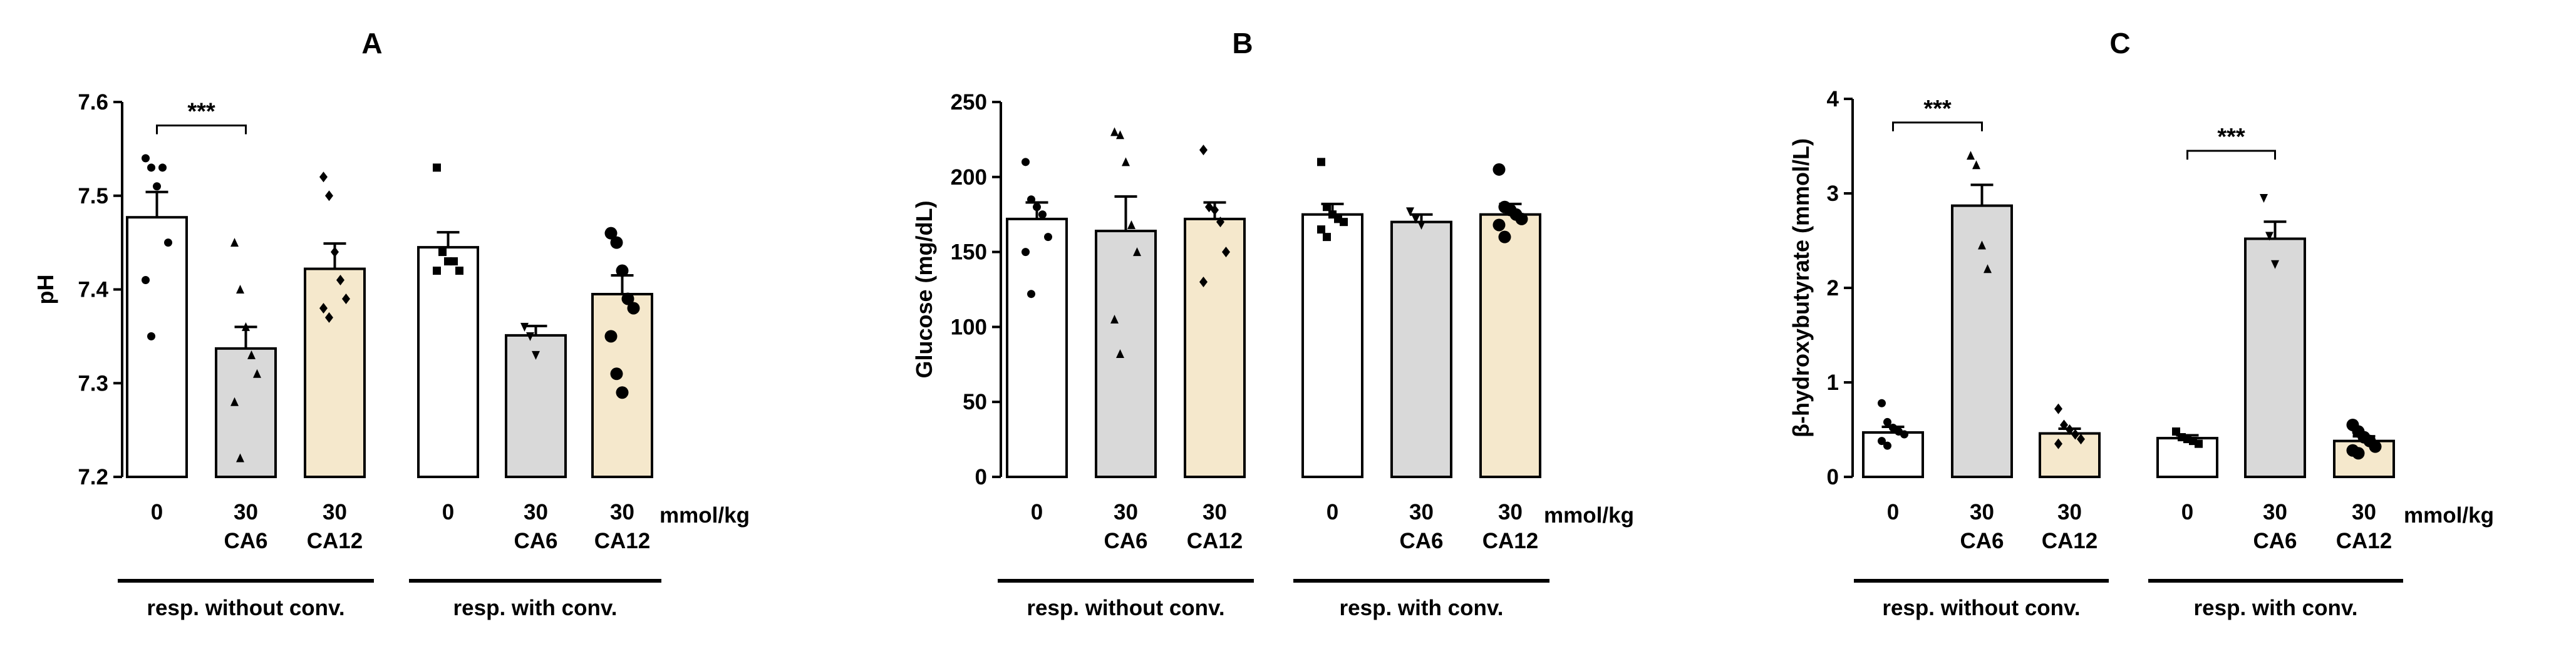 This screenshot has height=649, width=2576. What do you see at coordinates (1242, 43) in the screenshot?
I see `chart-title: B` at bounding box center [1242, 43].